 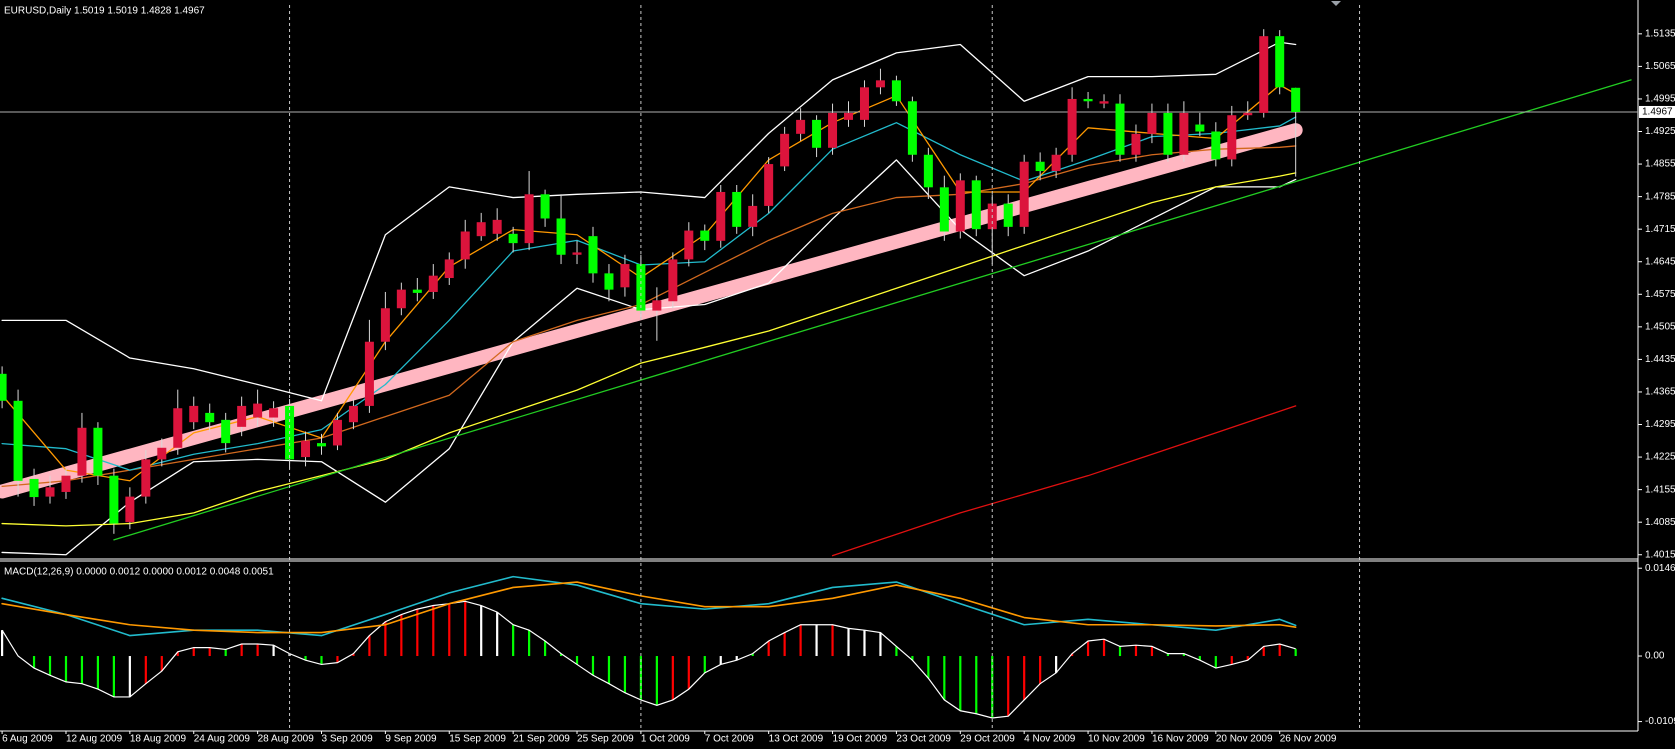 I want to click on y-tick-label: 1.4925, so click(x=1660, y=131).